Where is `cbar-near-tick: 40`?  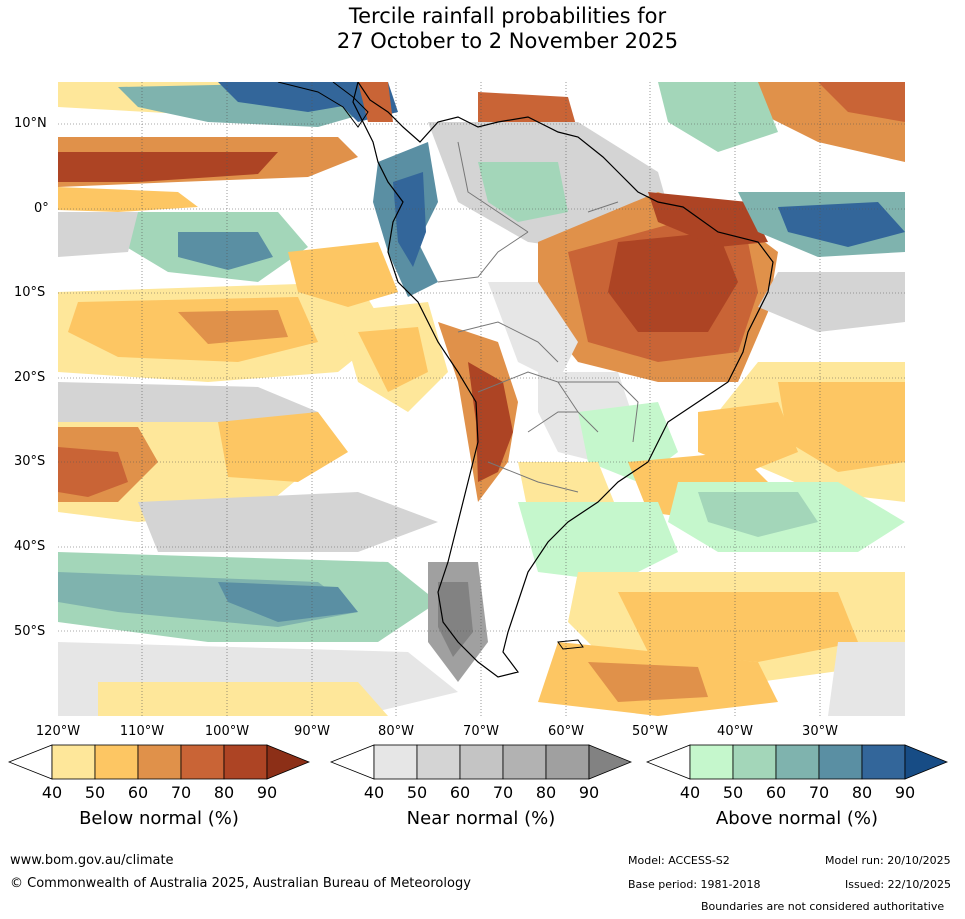
cbar-near-tick: 40 is located at coordinates (374, 792).